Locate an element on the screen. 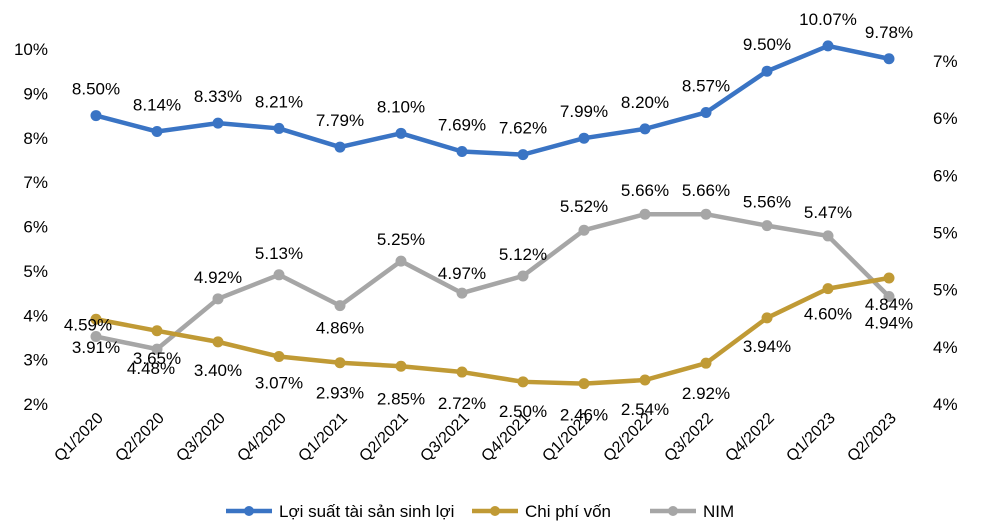 The width and height of the screenshot is (1000, 531). x-axis-tick-label: Q4/2022 is located at coordinates (749, 437).